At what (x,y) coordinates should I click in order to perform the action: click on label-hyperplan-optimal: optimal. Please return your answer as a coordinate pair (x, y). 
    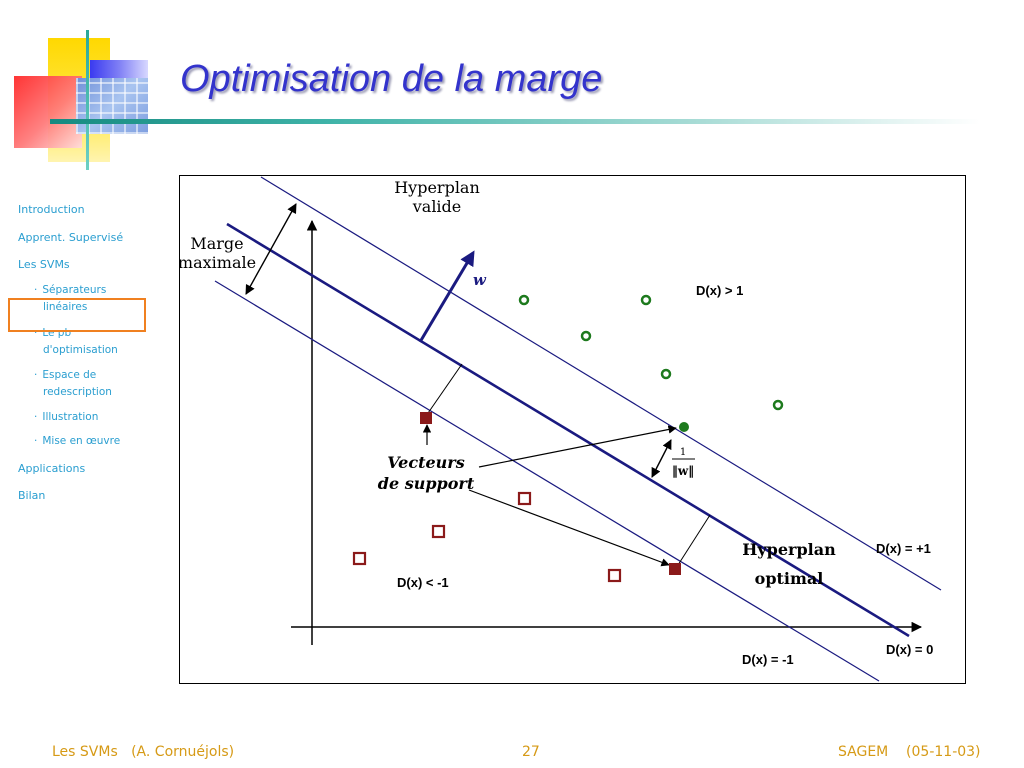
    Looking at the image, I should click on (789, 578).